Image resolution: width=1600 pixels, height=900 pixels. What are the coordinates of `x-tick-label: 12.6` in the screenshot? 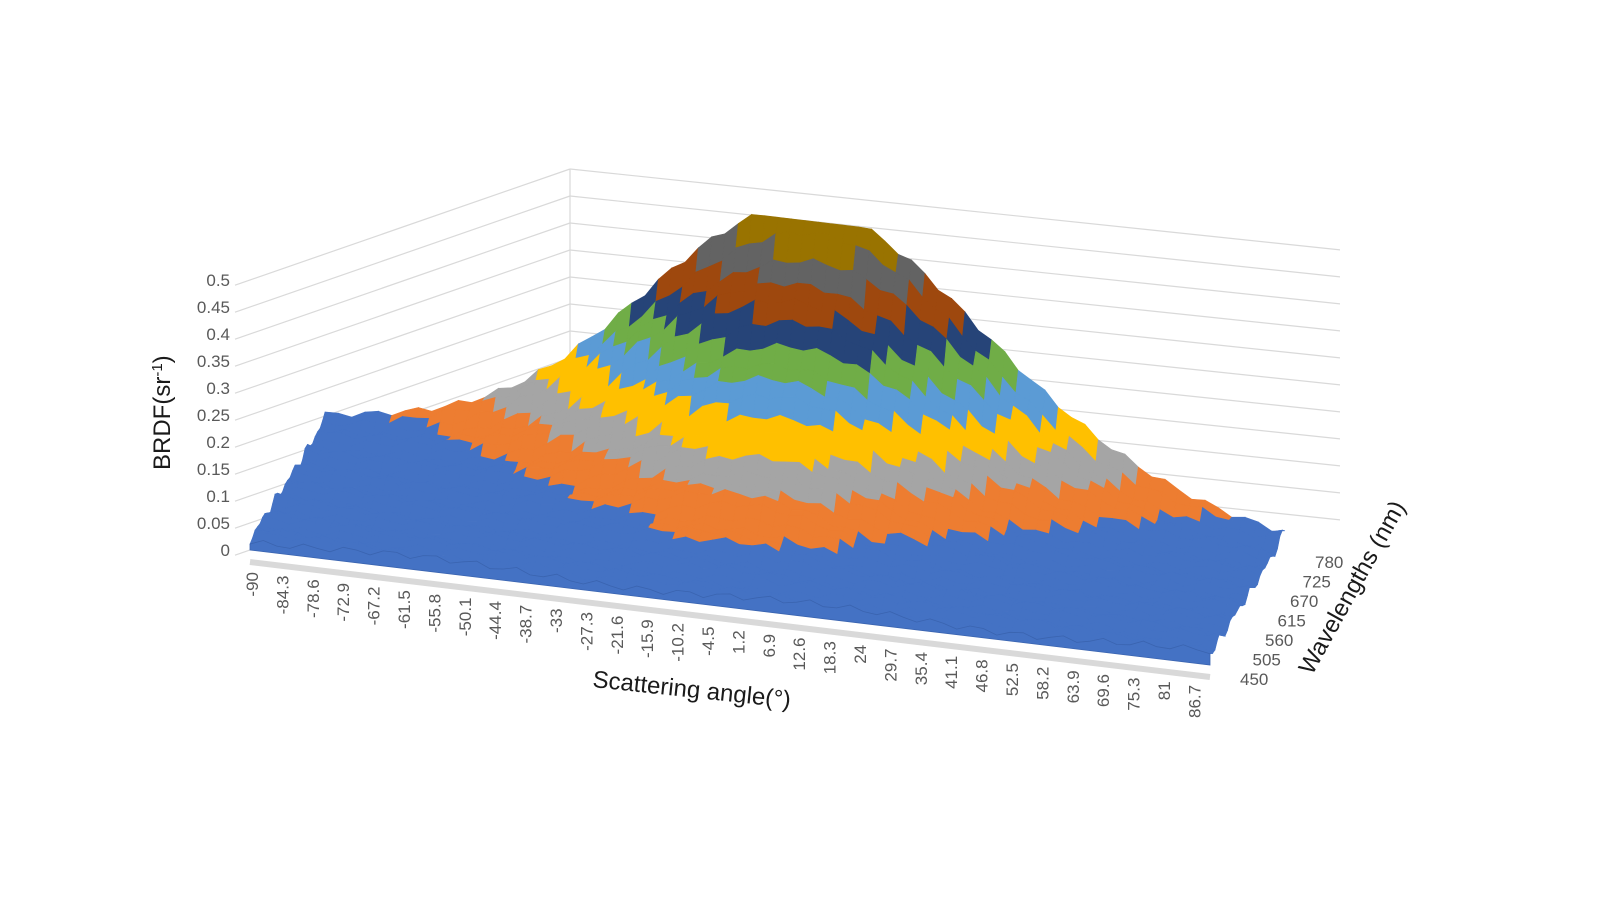 It's located at (799, 654).